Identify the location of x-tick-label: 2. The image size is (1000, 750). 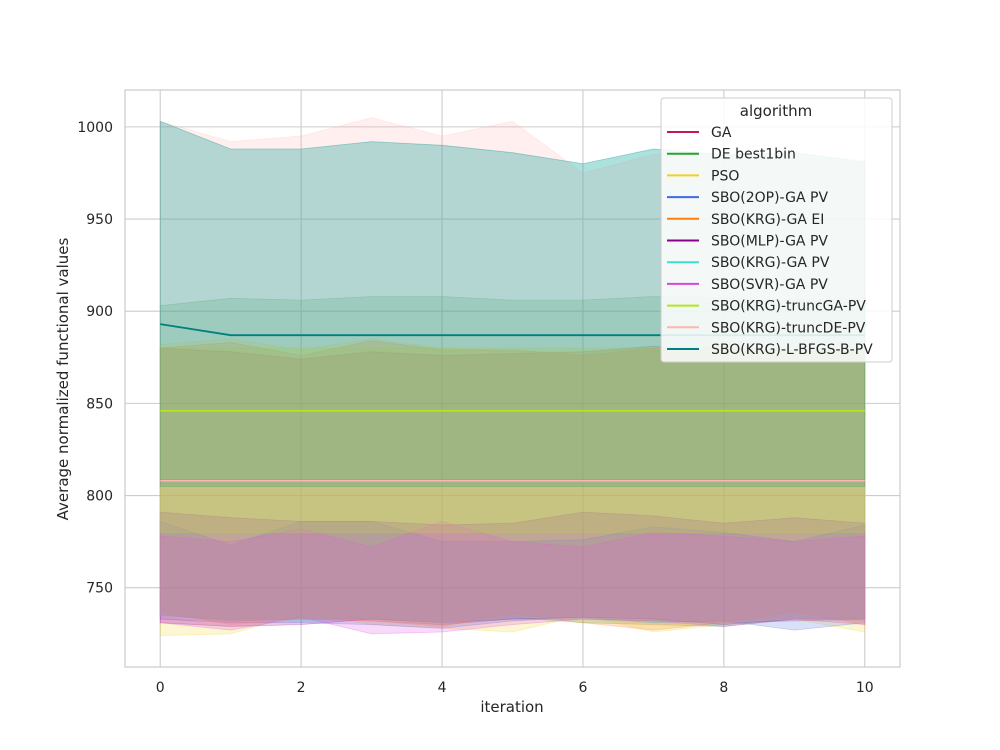
(301, 688).